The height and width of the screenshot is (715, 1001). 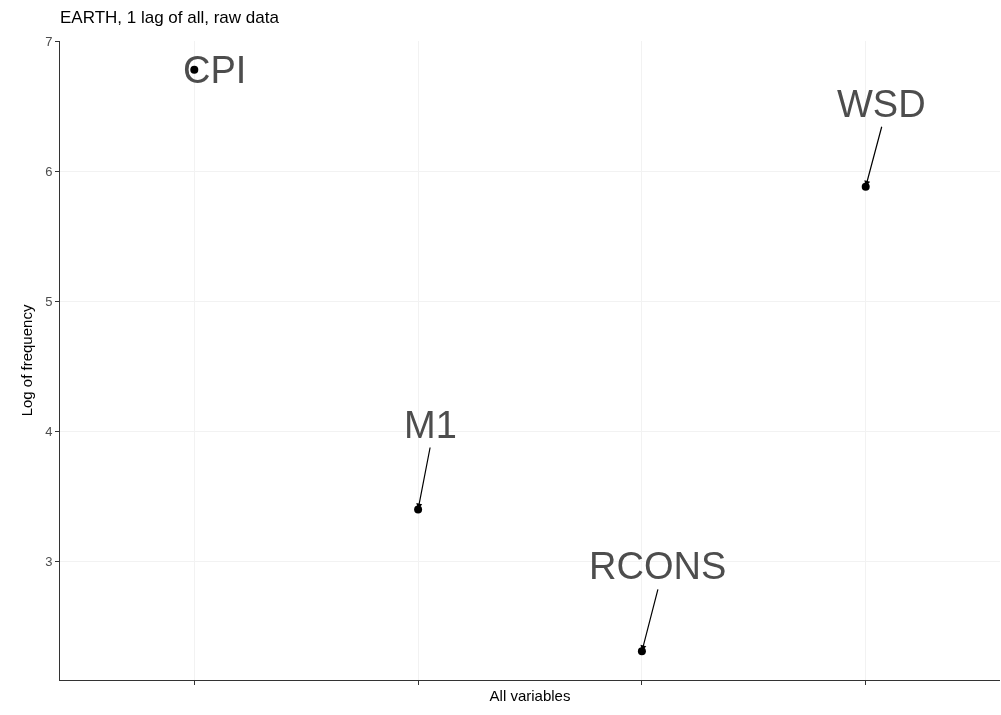 I want to click on y-tick-label: 3, so click(x=49, y=562).